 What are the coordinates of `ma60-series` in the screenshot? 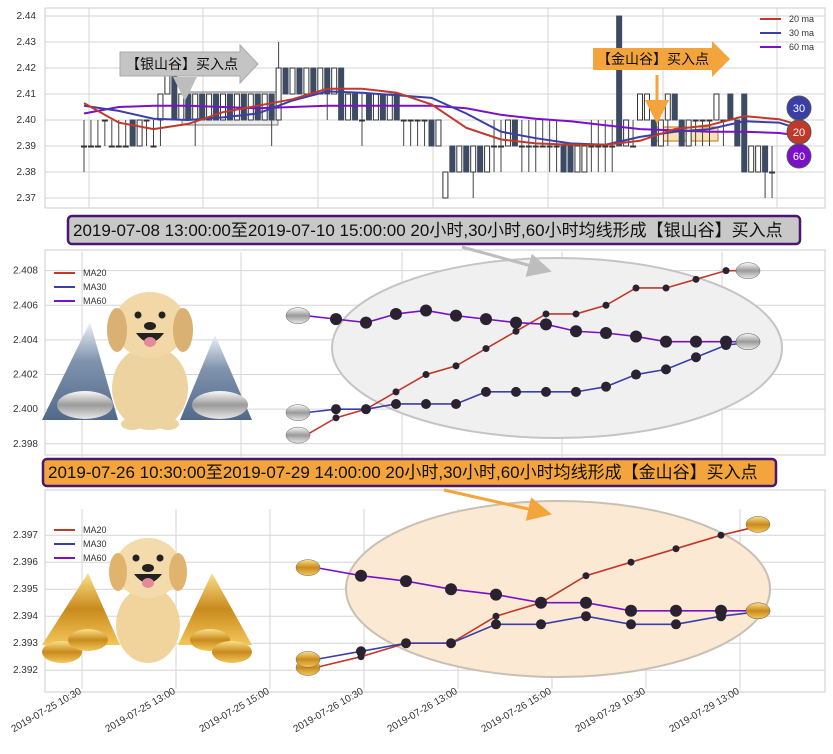 It's located at (523, 327).